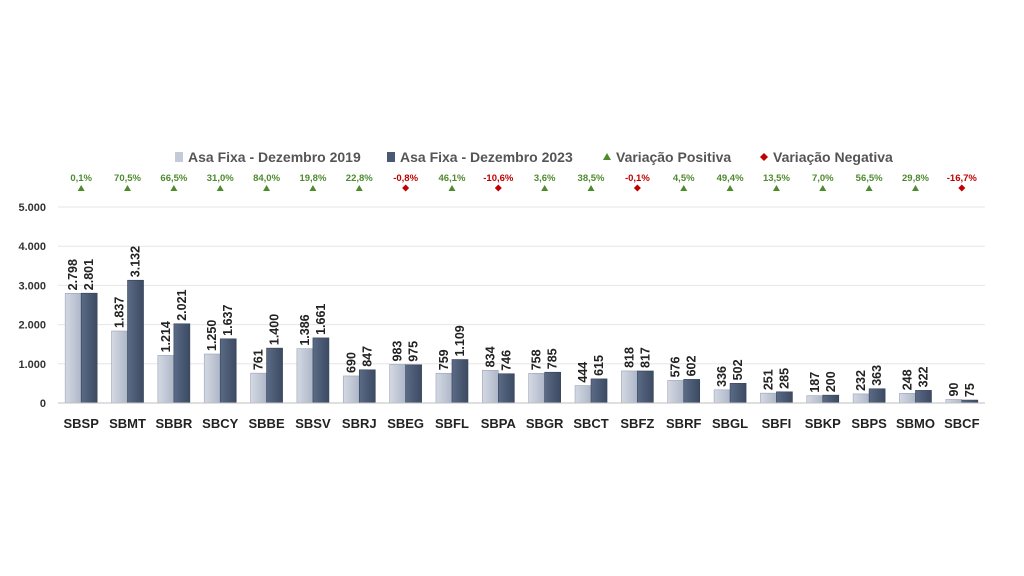 The image size is (1024, 576). What do you see at coordinates (831, 381) in the screenshot?
I see `data-label: 200` at bounding box center [831, 381].